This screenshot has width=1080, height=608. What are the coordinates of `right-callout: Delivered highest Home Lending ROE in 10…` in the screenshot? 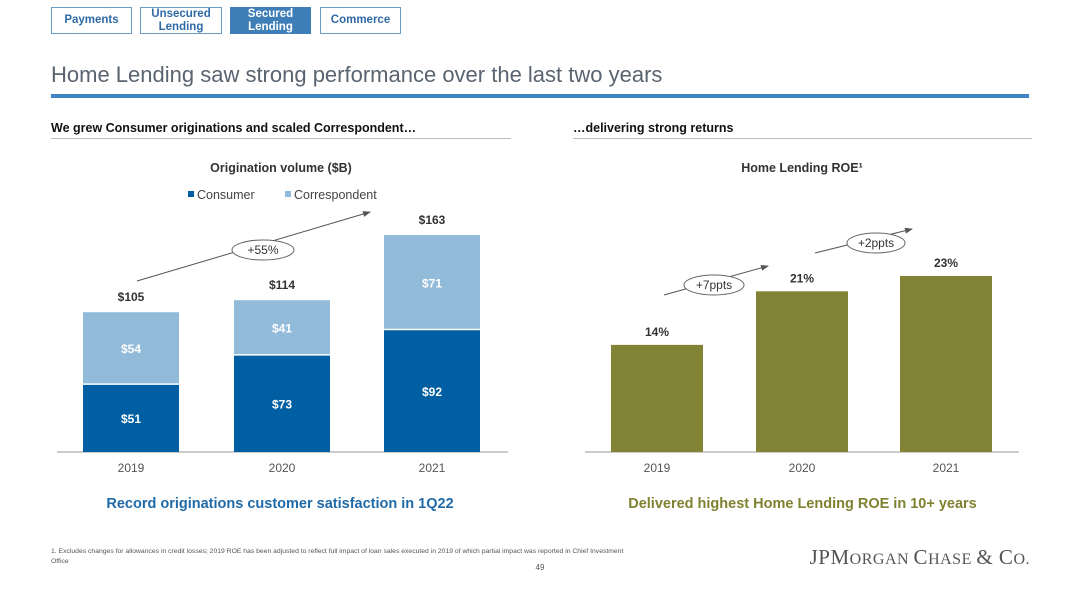 It's located at (802, 504).